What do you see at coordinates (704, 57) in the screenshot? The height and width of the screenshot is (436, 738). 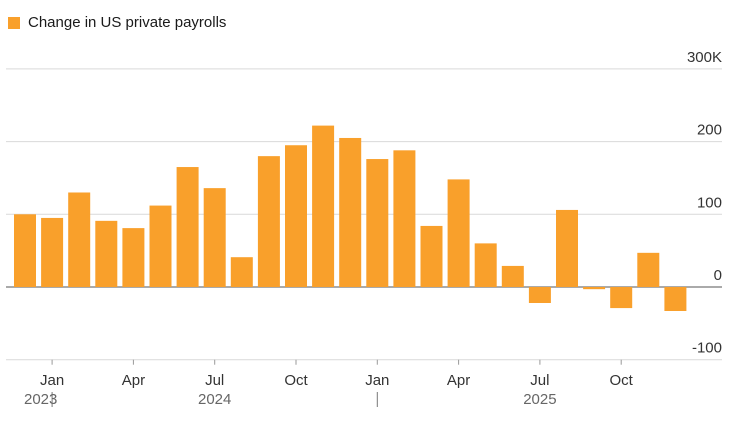 I see `y-tick-label: 300K` at bounding box center [704, 57].